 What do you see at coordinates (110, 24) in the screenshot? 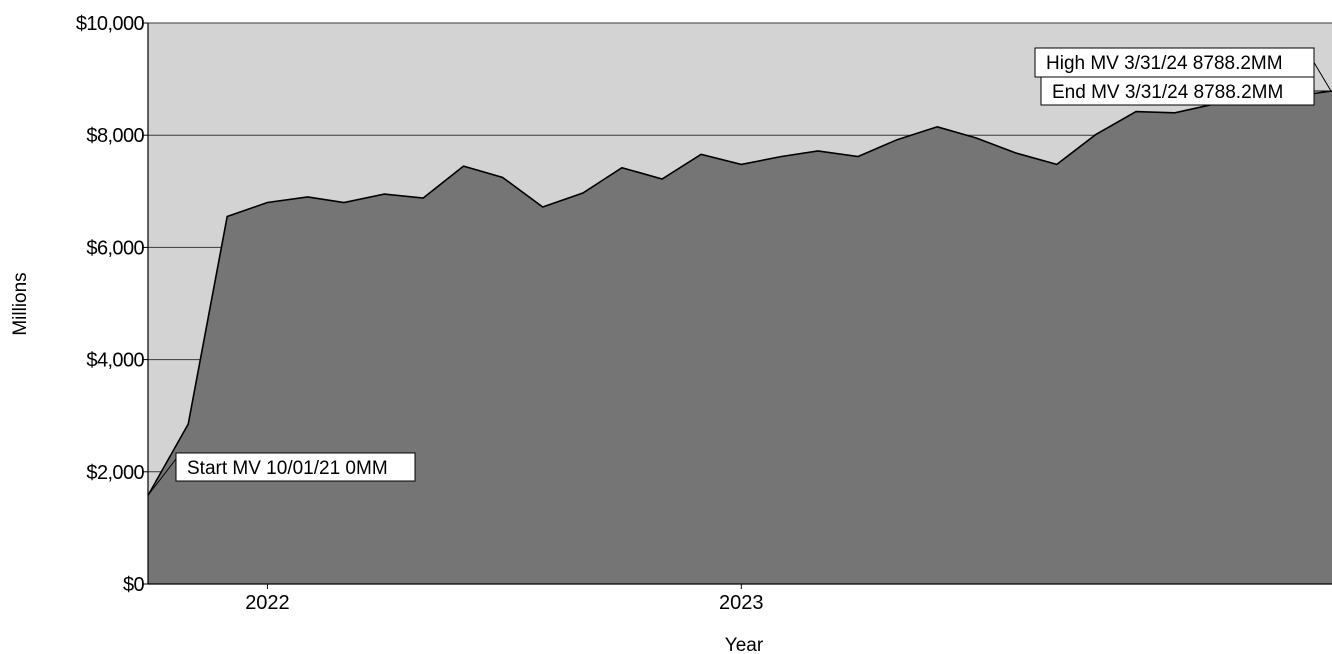
I see `y-tick-label: $10,000` at bounding box center [110, 24].